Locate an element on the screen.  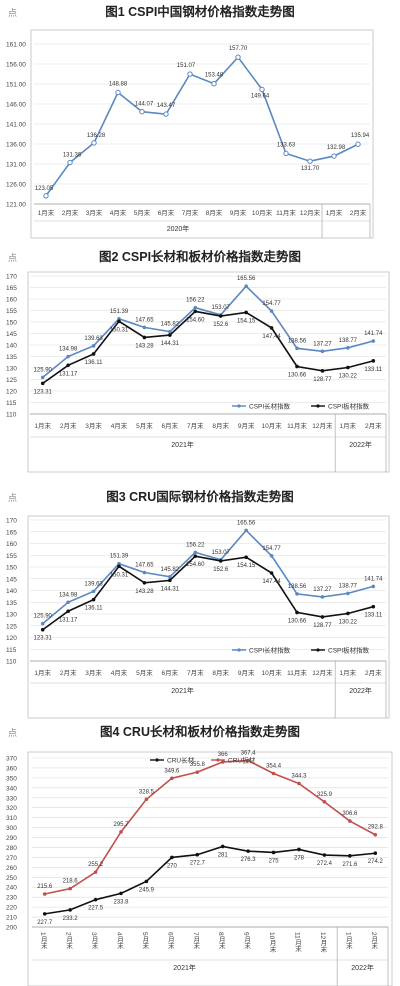
data-label: 147.44 is located at coordinates (271, 582).